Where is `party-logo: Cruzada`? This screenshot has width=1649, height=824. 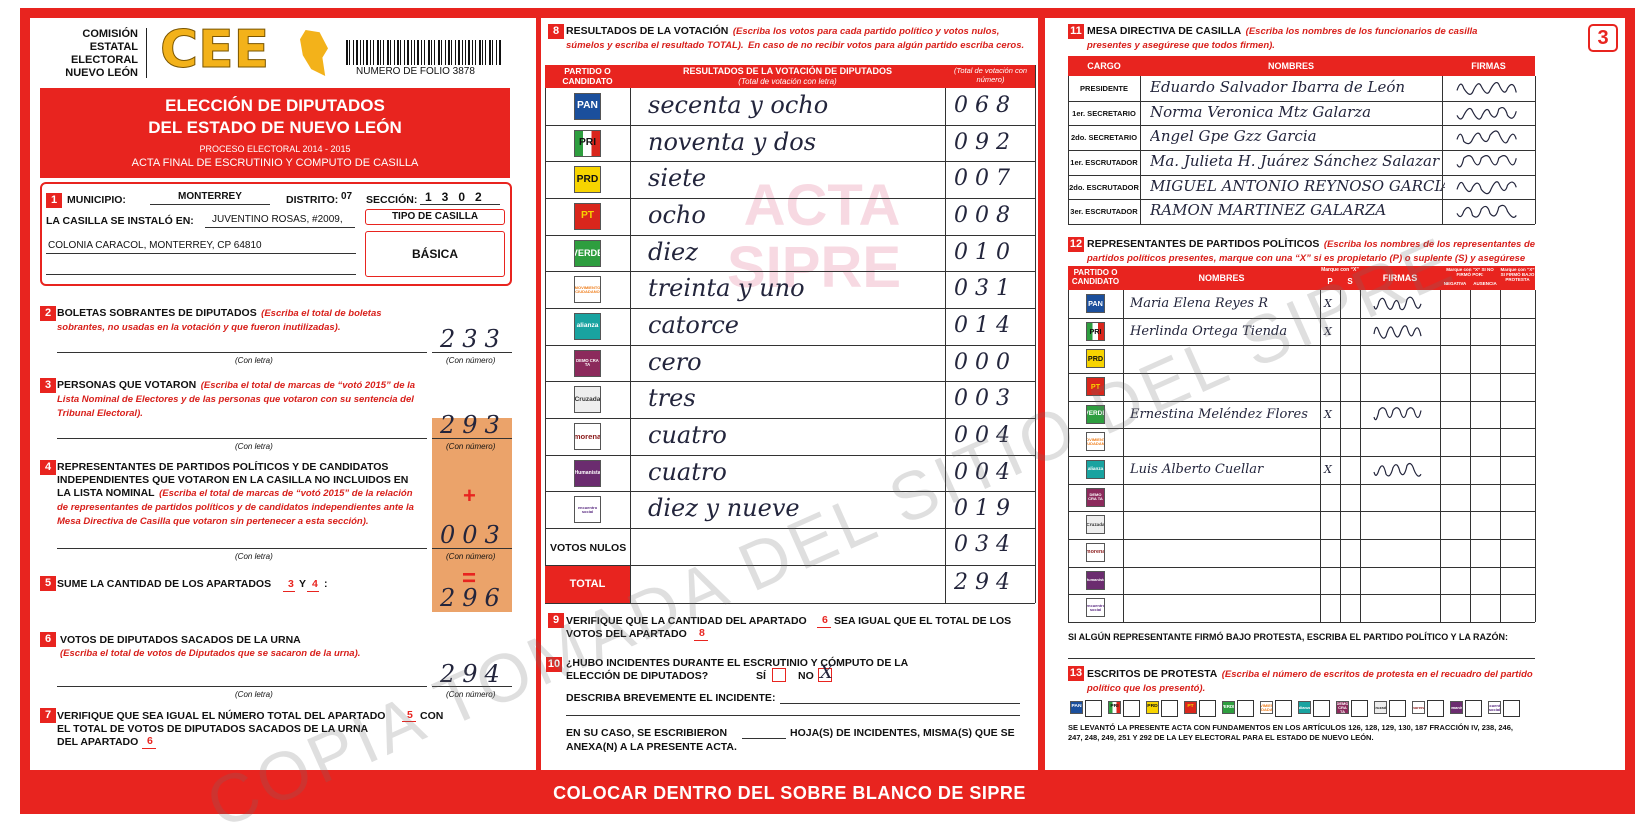 party-logo: Cruzada is located at coordinates (1380, 707).